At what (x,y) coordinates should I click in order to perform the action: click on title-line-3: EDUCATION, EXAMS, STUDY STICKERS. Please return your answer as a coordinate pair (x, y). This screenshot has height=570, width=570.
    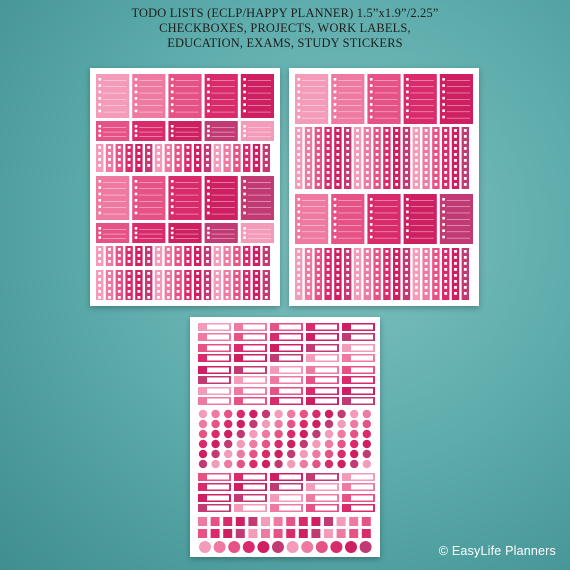
    Looking at the image, I should click on (285, 43).